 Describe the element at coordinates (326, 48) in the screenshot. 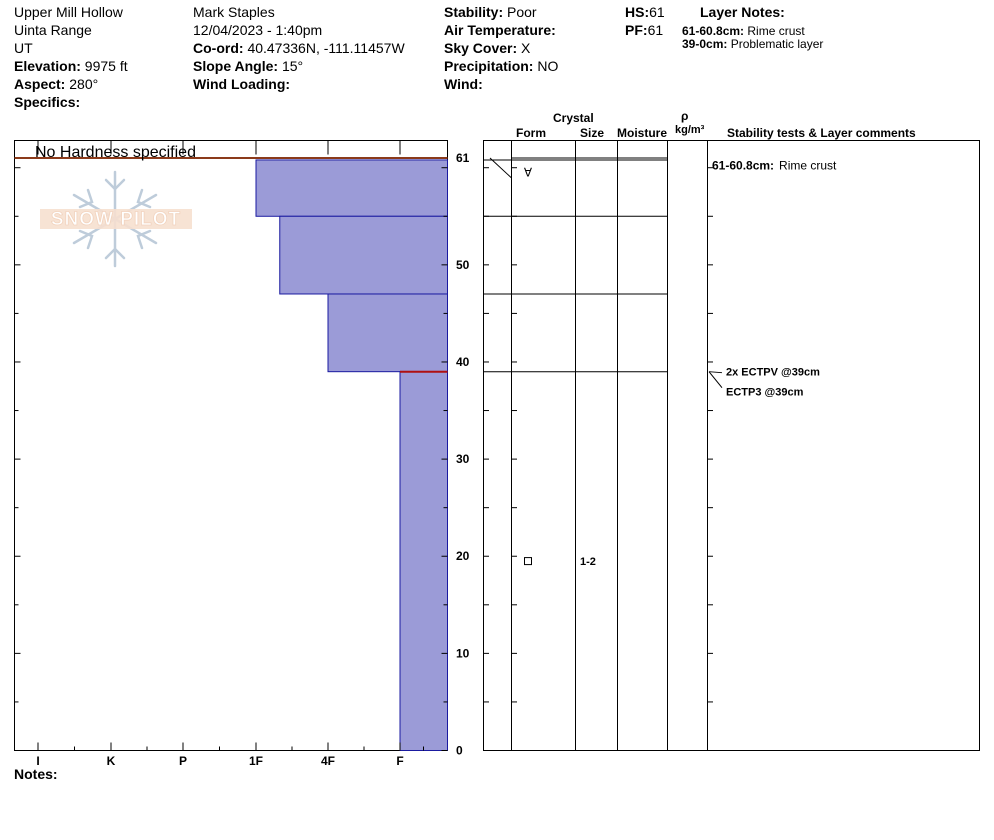

I see `coord-value: 40.47336N, -111.11457W` at that location.